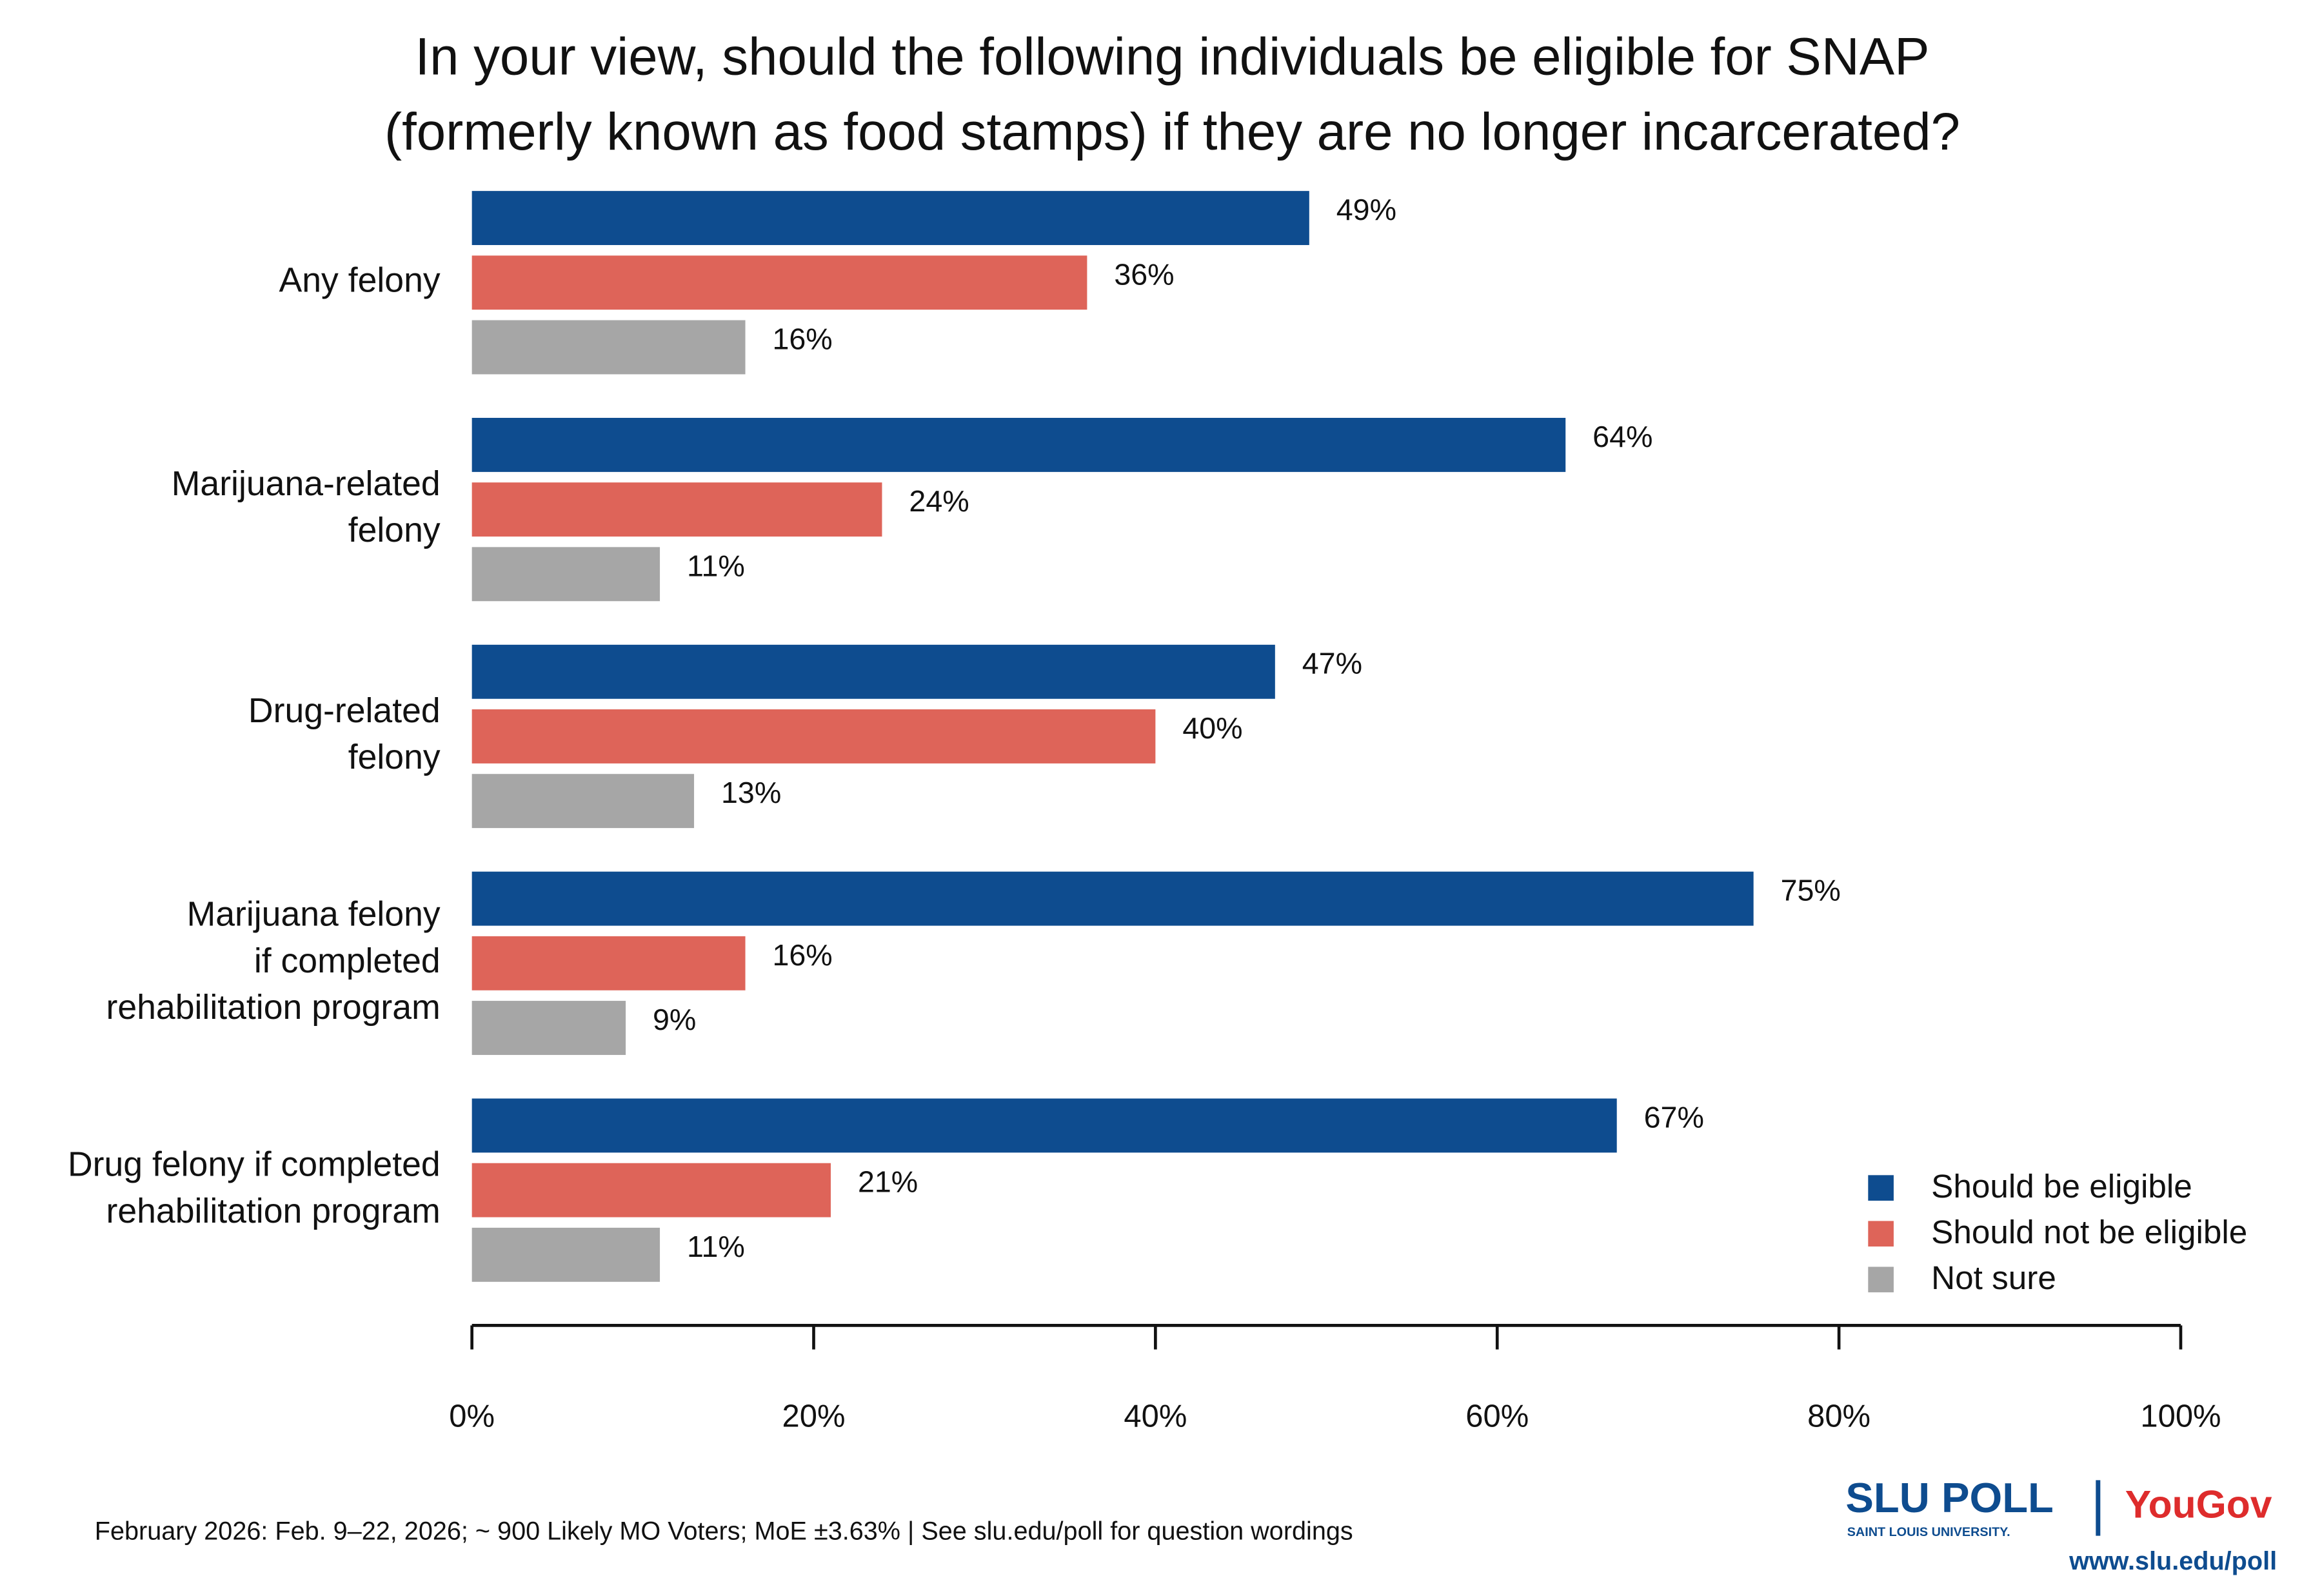 The height and width of the screenshot is (1596, 2322). What do you see at coordinates (814, 1416) in the screenshot?
I see `x-tick-label: 20%` at bounding box center [814, 1416].